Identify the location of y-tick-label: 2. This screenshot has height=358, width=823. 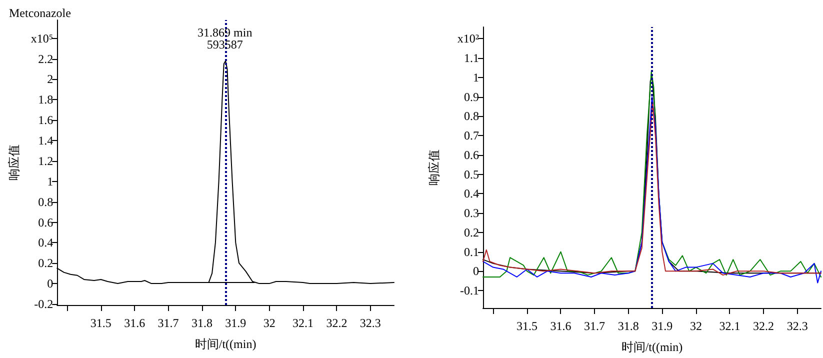
(50, 79).